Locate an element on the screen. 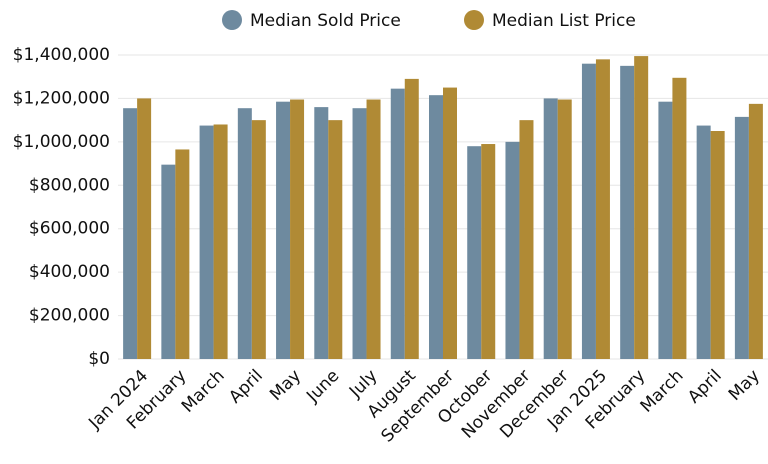 The height and width of the screenshot is (464, 768). y-tick-label: $200,000 is located at coordinates (69, 316).